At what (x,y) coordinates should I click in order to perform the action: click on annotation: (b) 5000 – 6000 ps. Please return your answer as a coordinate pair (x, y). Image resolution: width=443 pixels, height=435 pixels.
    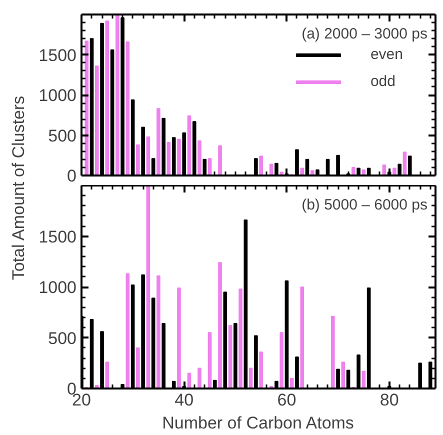
    Looking at the image, I should click on (365, 205).